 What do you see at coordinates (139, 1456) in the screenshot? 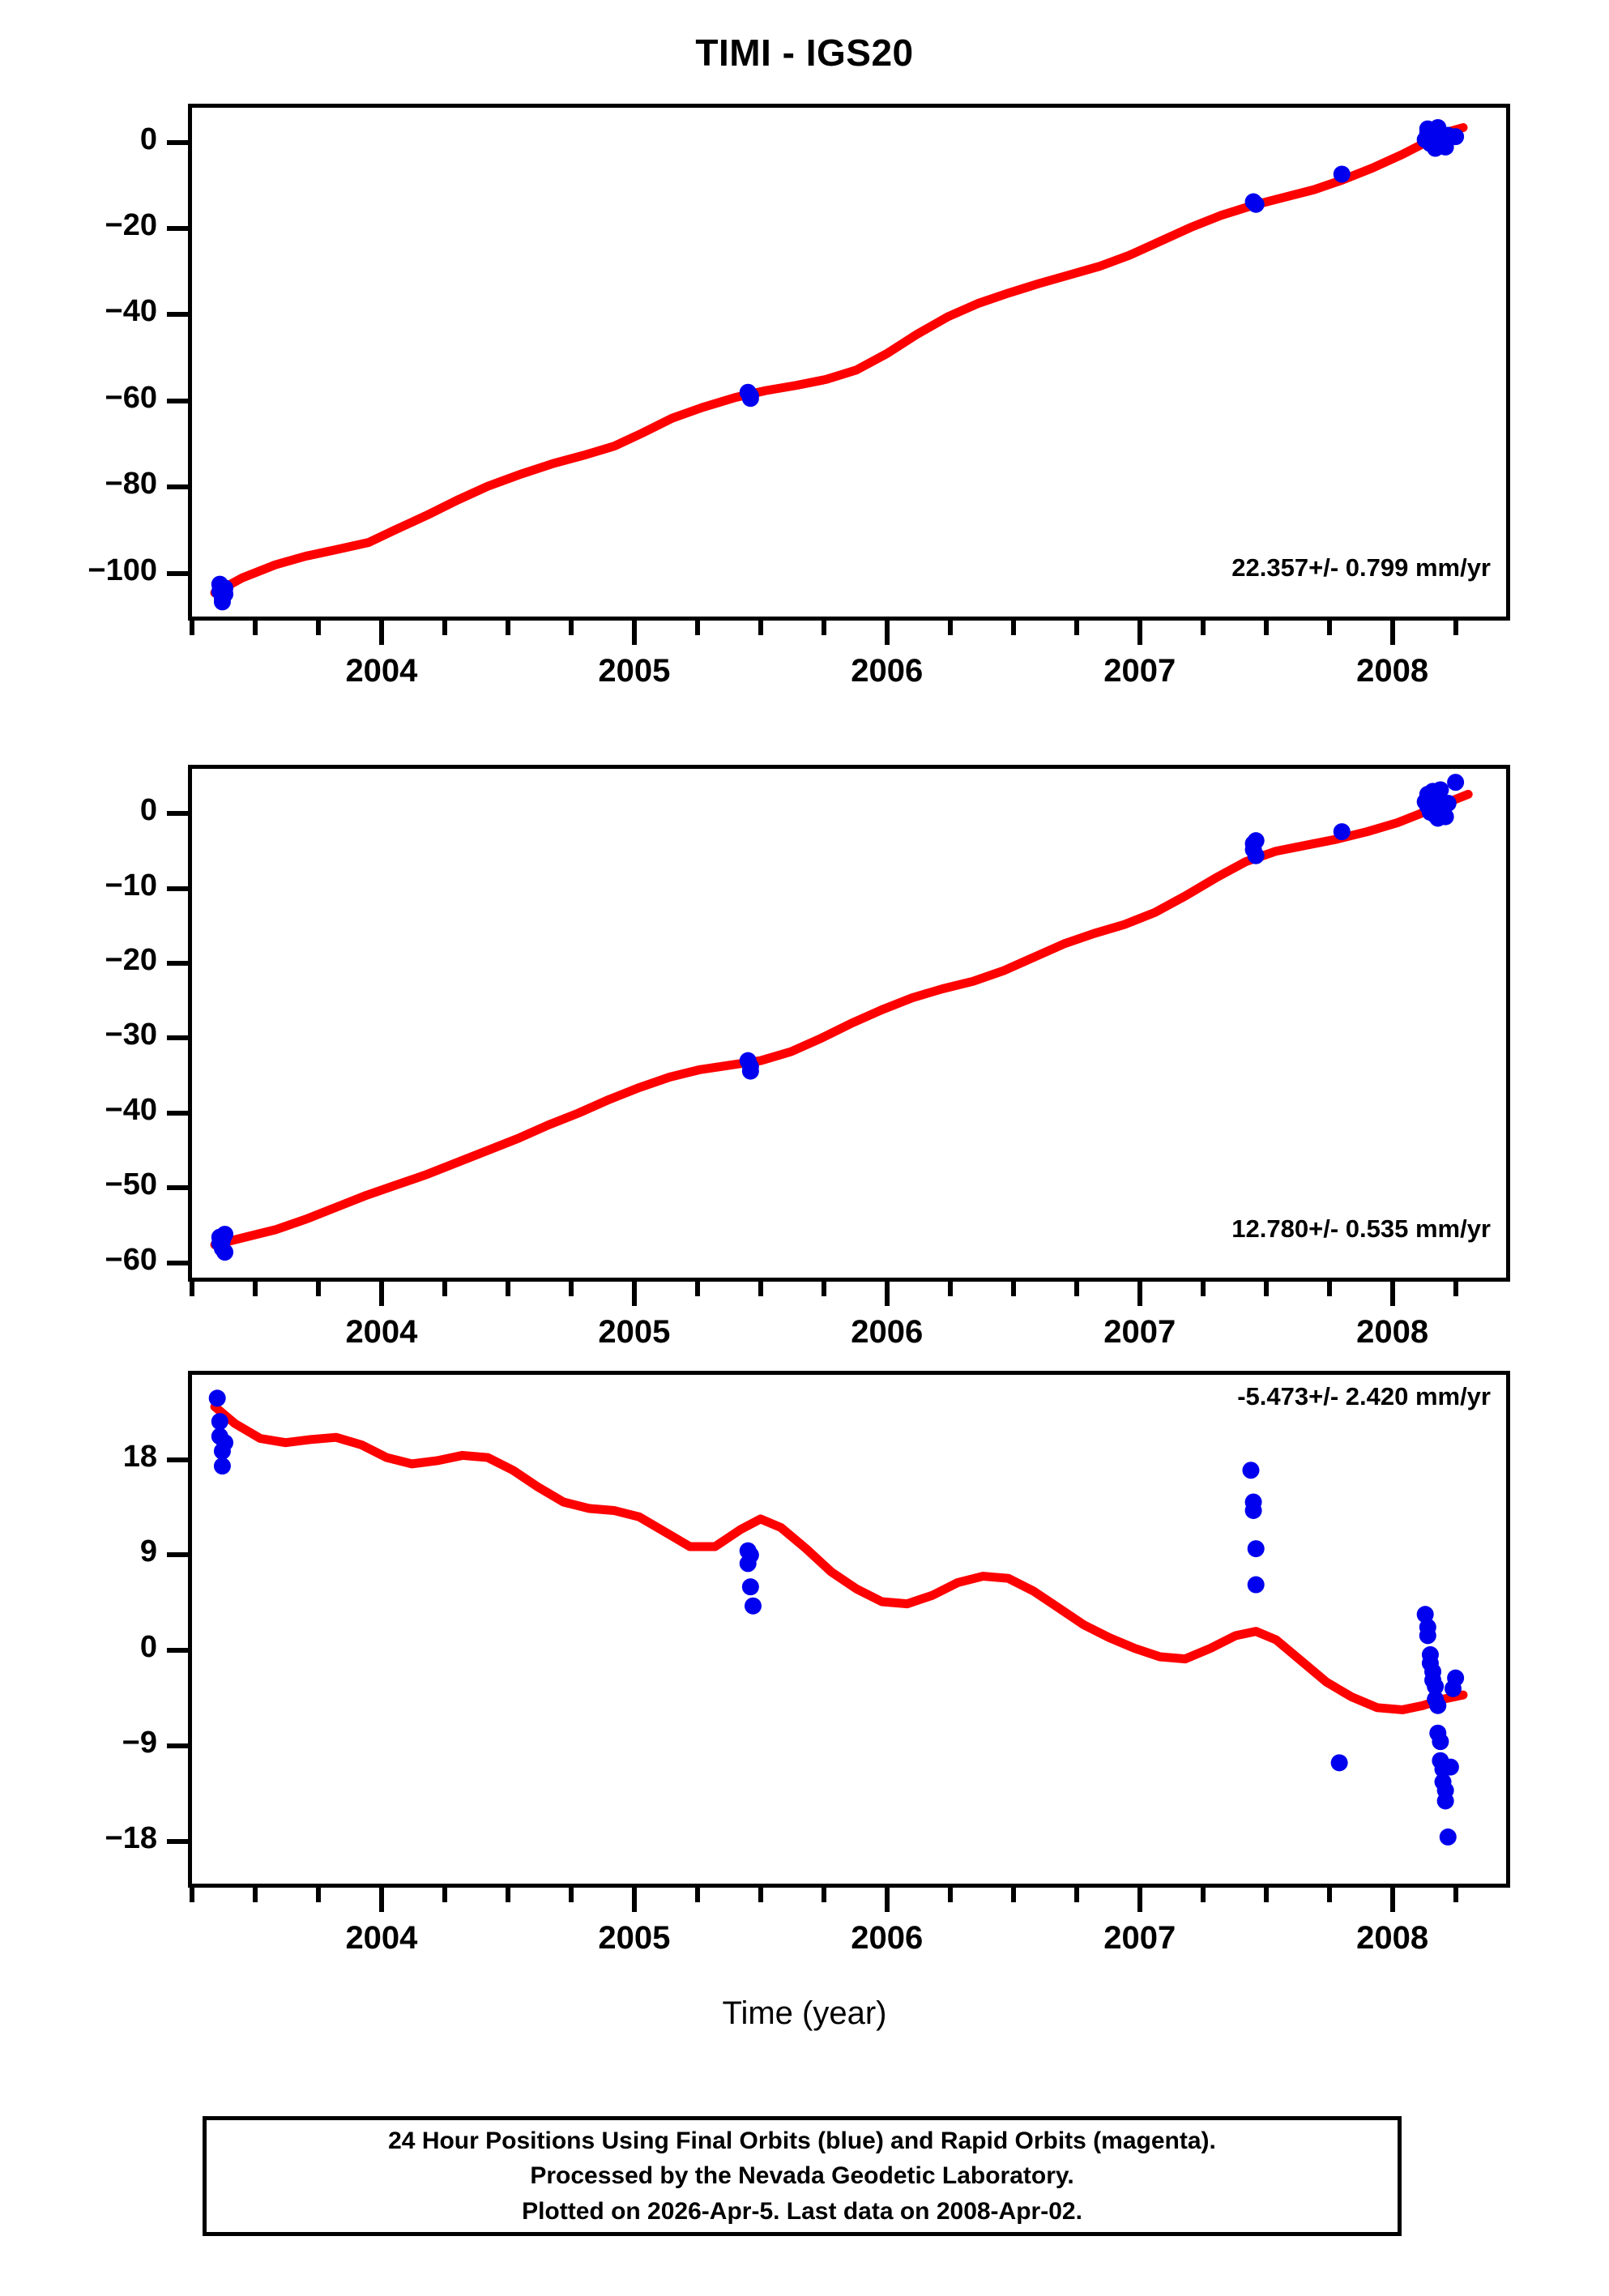
I see `ytick-label: 18` at bounding box center [139, 1456].